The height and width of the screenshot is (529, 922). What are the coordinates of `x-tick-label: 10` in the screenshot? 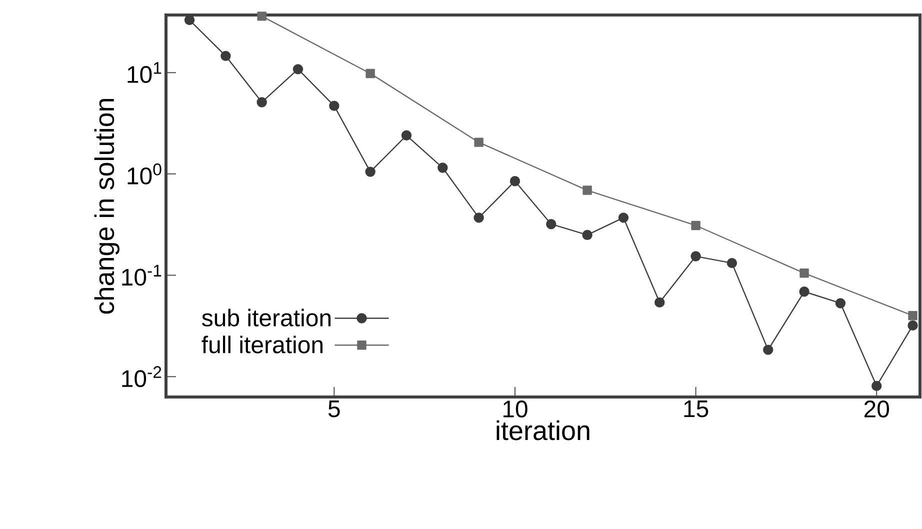 It's located at (515, 409).